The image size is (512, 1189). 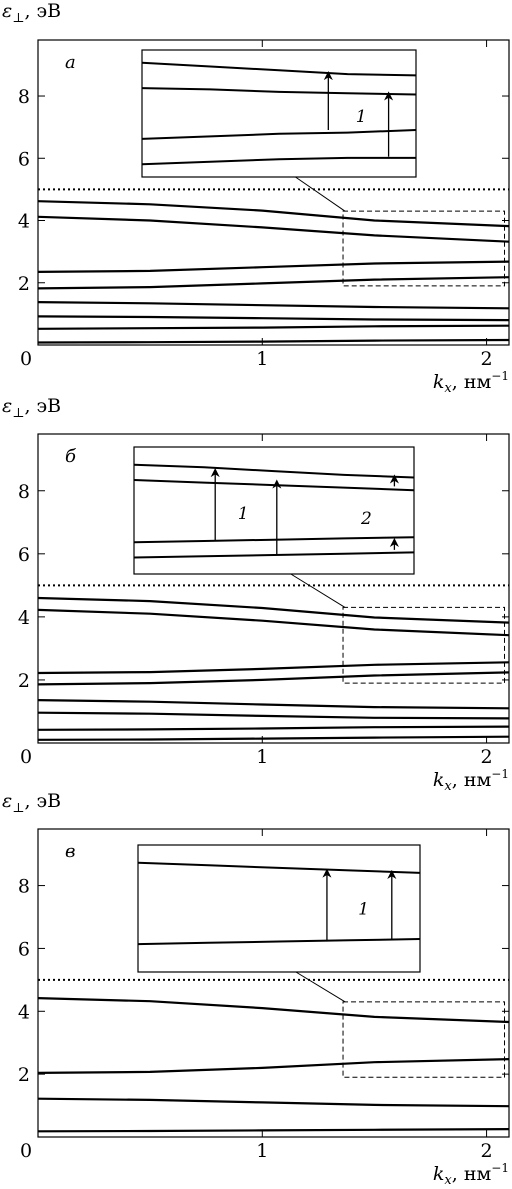 What do you see at coordinates (279, 908) in the screenshot?
I see `inset-frame` at bounding box center [279, 908].